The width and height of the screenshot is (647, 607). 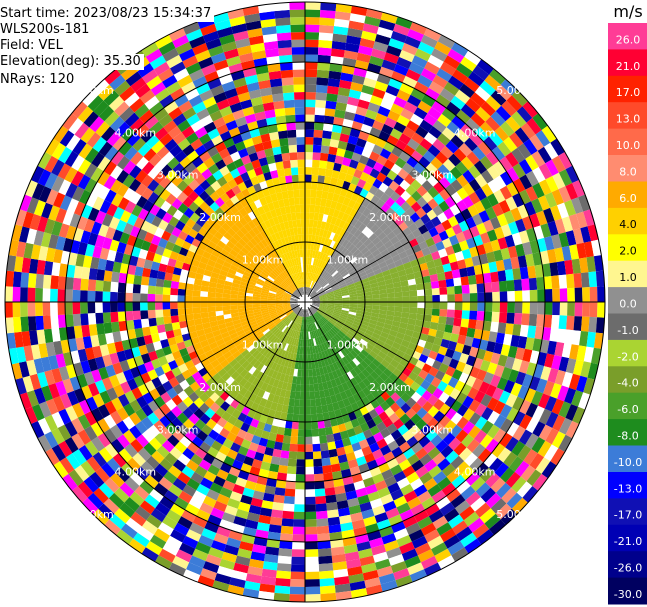 I want to click on azimuth-line, so click(x=273, y=247).